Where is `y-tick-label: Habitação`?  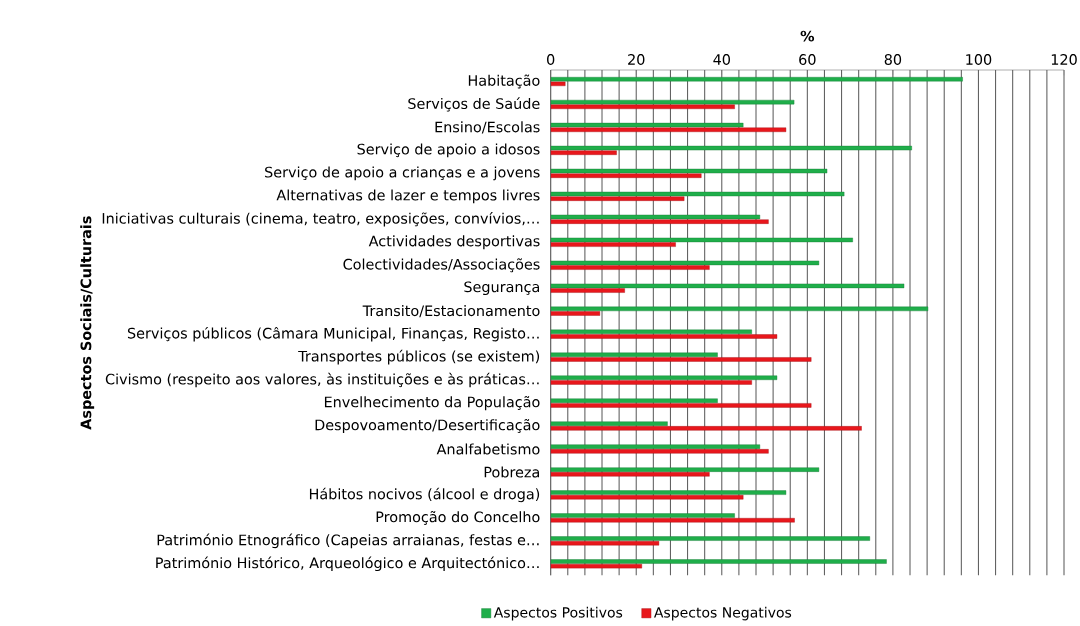
y-tick-label: Habitação is located at coordinates (504, 81).